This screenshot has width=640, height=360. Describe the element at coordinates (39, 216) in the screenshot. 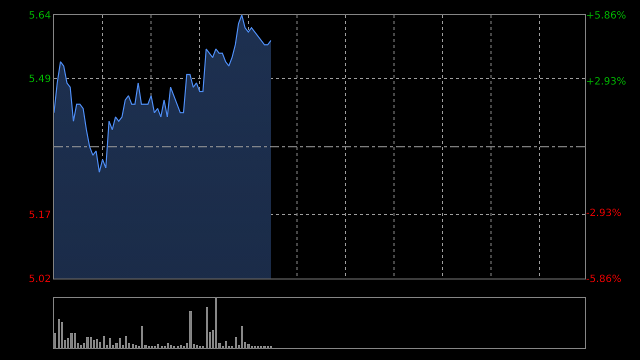

I see `y-tick-label: 5.17` at that location.